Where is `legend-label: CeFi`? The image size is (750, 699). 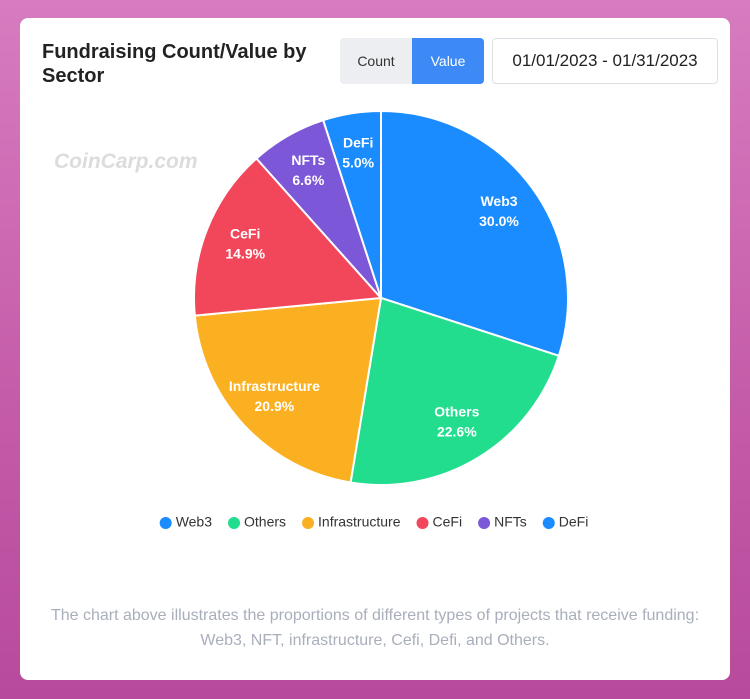 legend-label: CeFi is located at coordinates (448, 522).